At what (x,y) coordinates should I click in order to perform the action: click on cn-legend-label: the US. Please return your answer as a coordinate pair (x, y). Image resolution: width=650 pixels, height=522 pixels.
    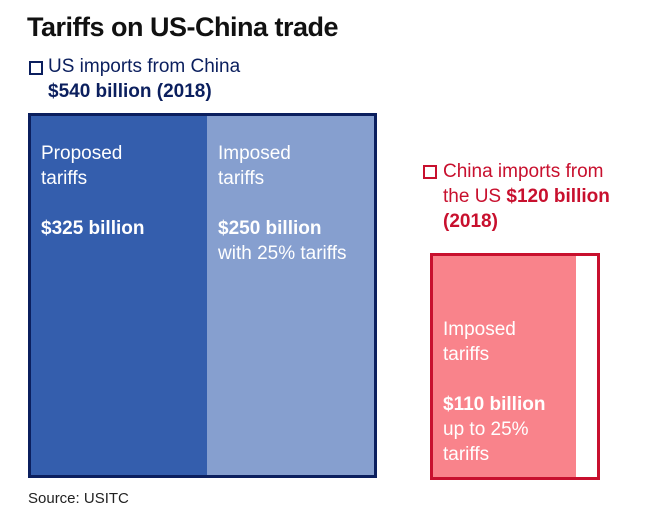
    Looking at the image, I should click on (475, 196).